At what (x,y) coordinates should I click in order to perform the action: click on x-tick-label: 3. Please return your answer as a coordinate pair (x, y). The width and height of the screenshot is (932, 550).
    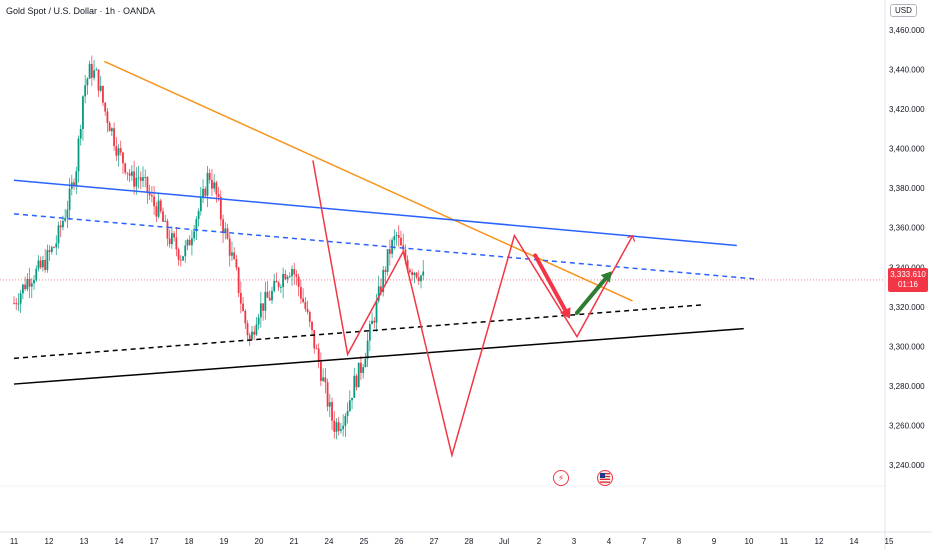
    Looking at the image, I should click on (574, 541).